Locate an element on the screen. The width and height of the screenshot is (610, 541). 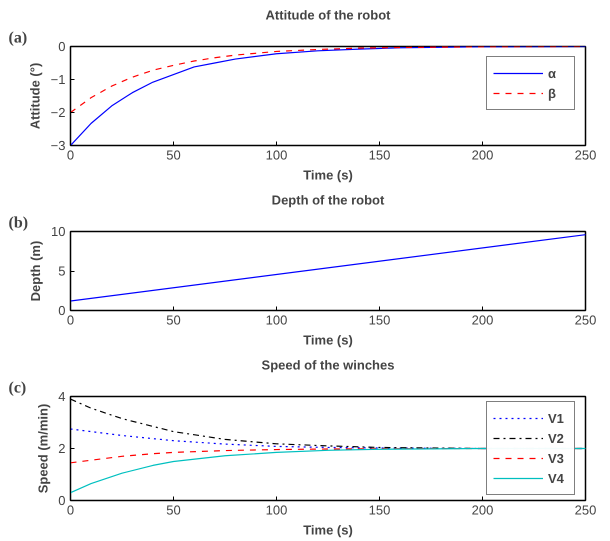
legend-label: V2 is located at coordinates (556, 438).